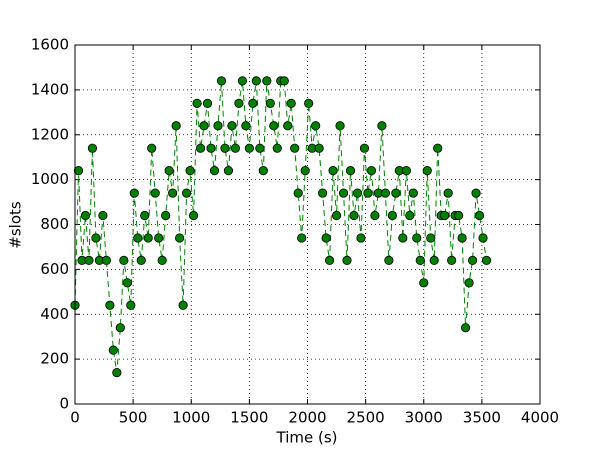 The image size is (600, 454). Describe the element at coordinates (50, 134) in the screenshot. I see `y-tick-label: 1200` at that location.